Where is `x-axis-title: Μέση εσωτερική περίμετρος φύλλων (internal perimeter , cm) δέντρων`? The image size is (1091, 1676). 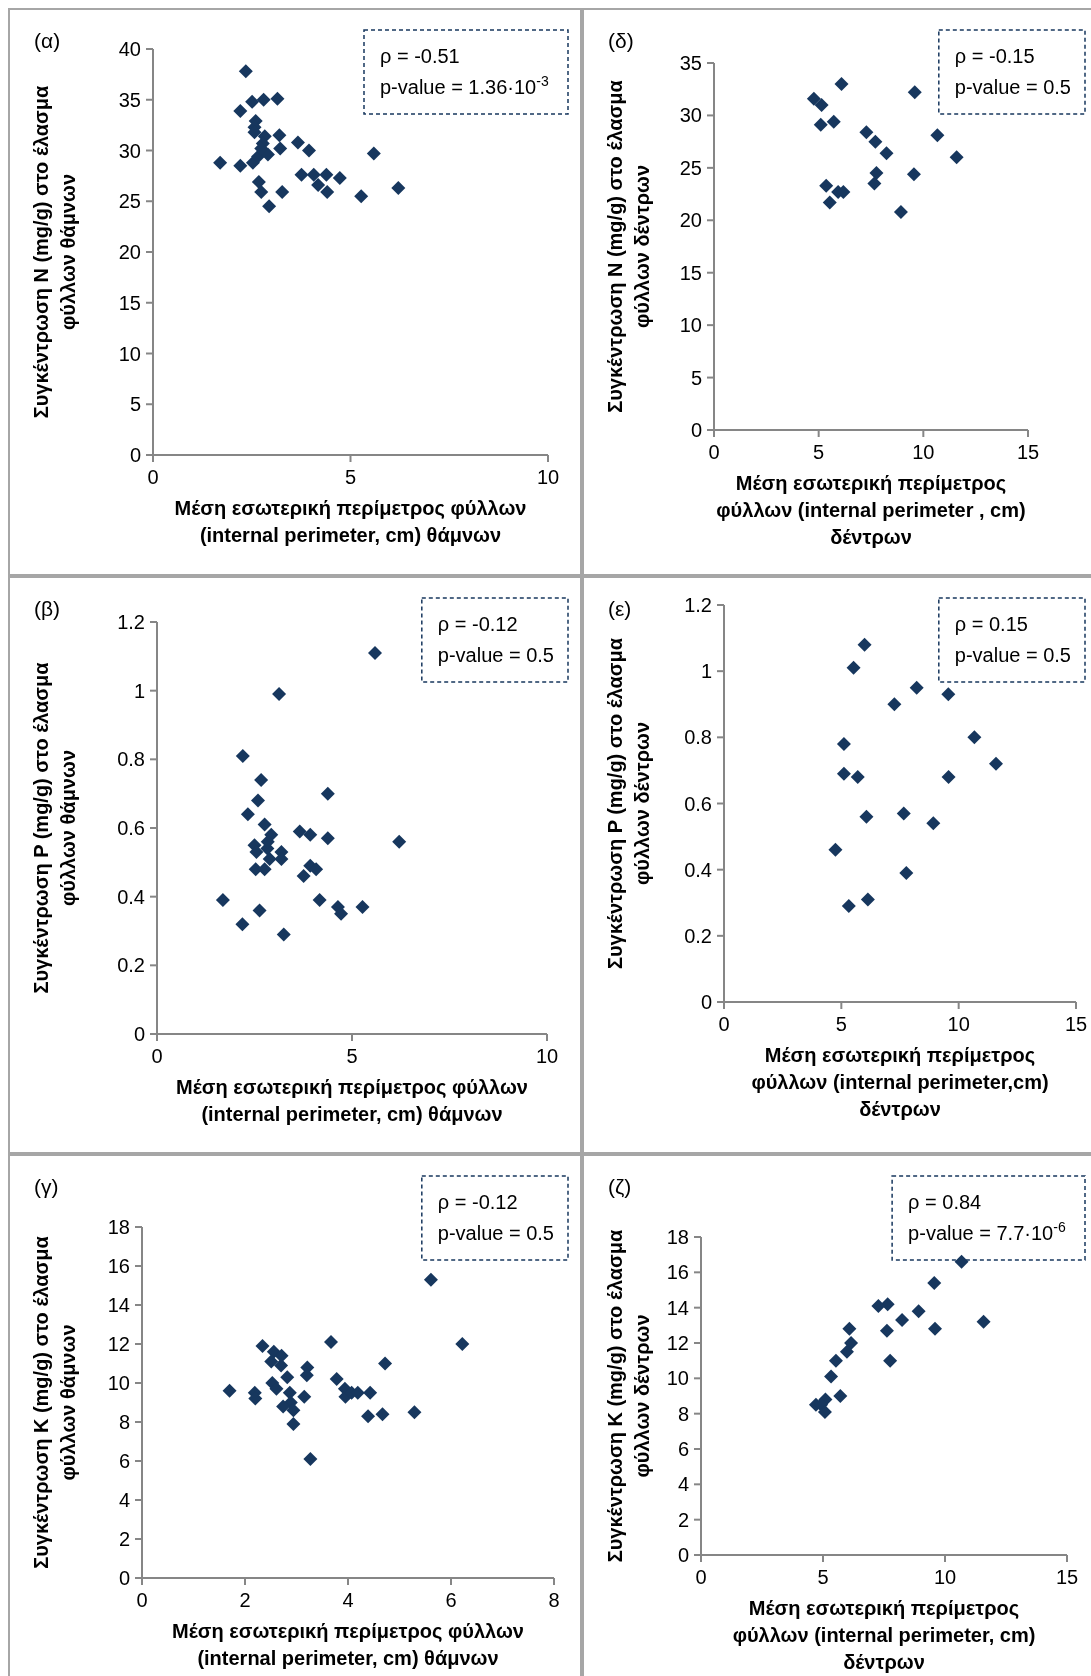 x-axis-title: Μέση εσωτερική περίμετρος φύλλων (internal perimeter , cm) δέντρων is located at coordinates (871, 510).